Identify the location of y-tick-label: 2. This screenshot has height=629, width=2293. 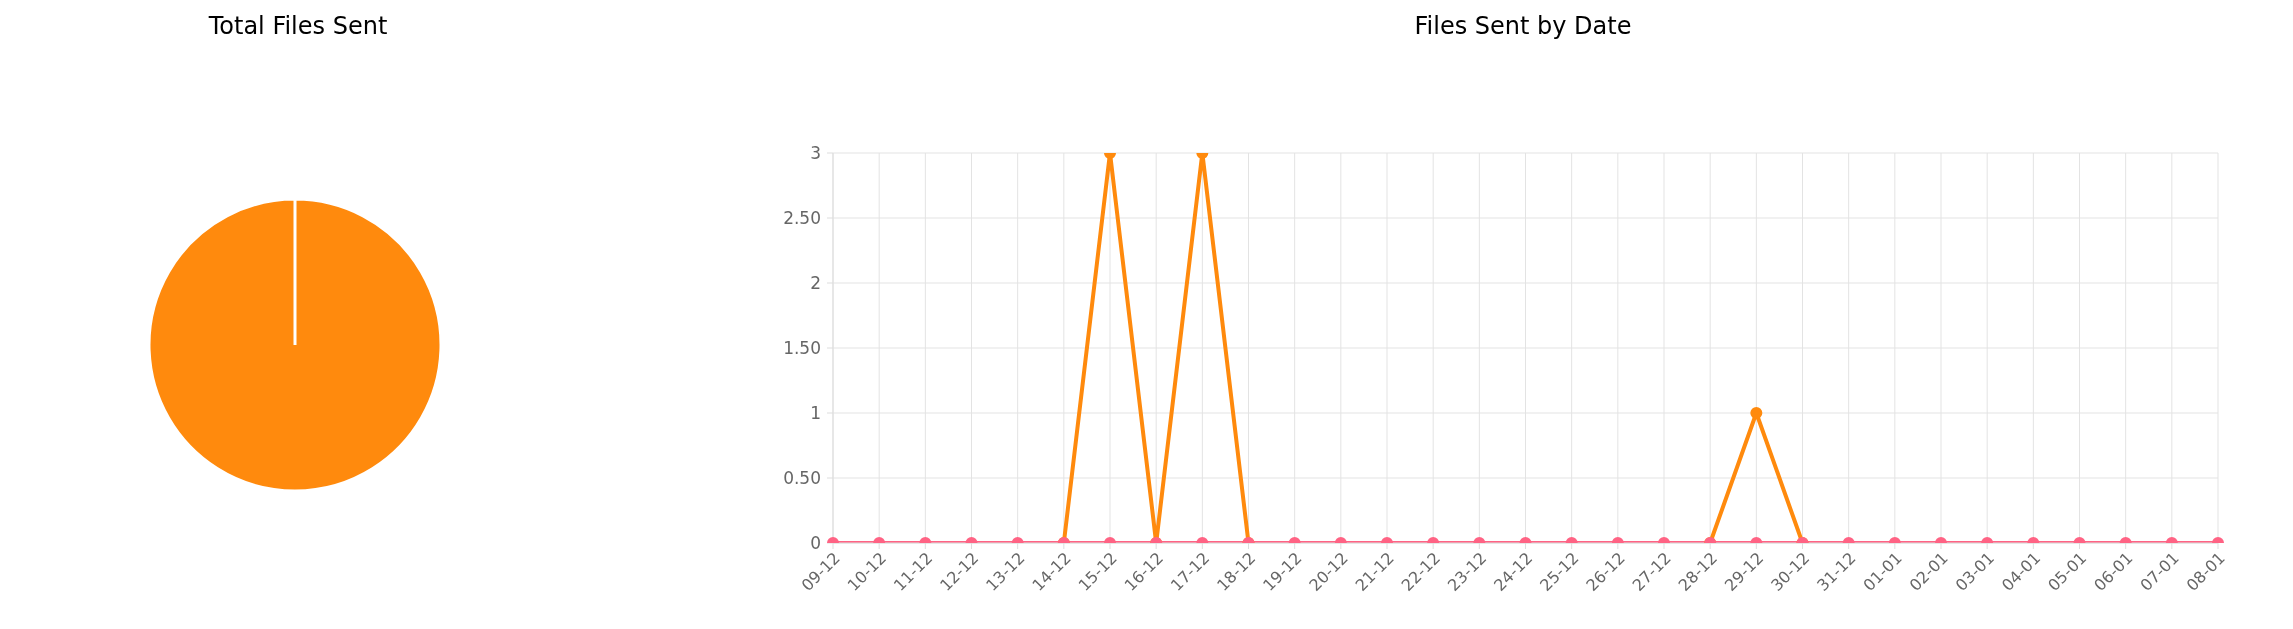
(815, 283).